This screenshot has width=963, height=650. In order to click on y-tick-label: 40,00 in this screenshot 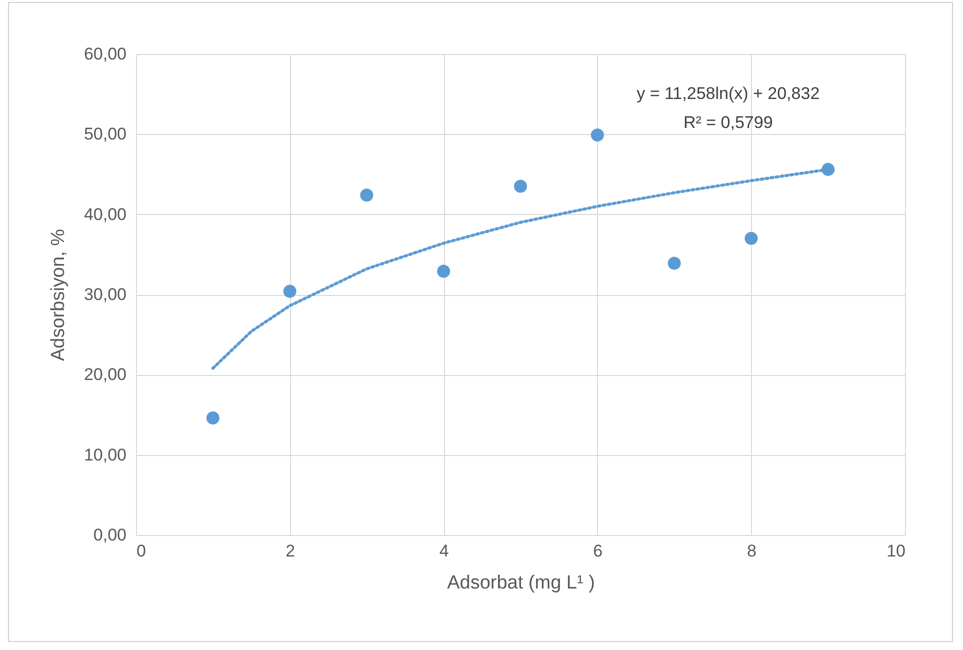, I will do `click(105, 214)`.